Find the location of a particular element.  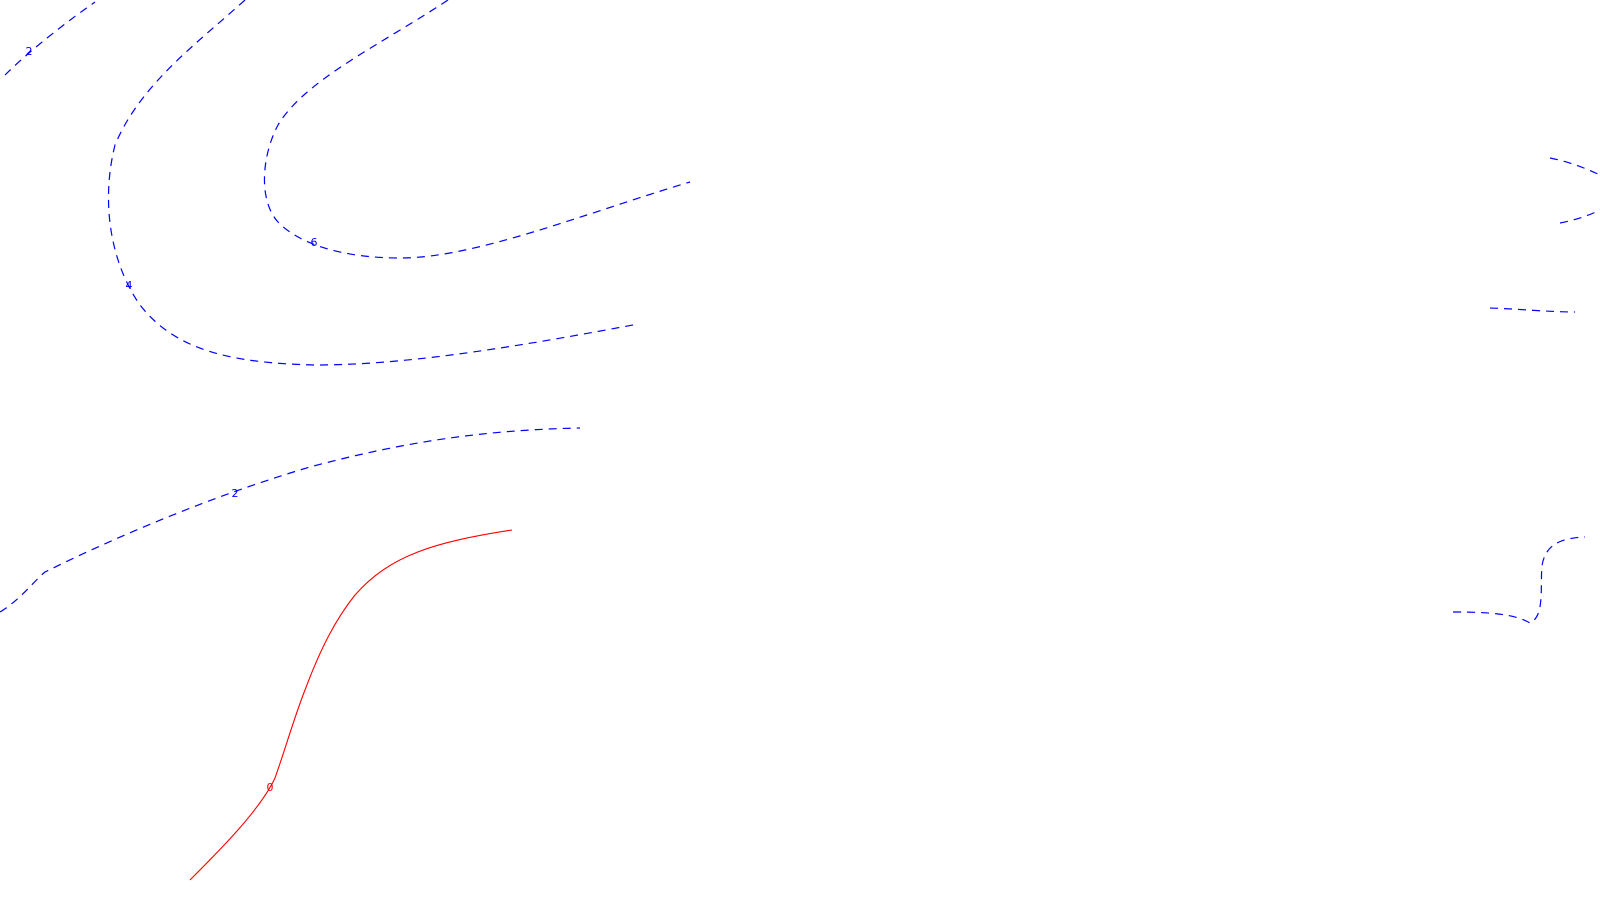

contour-line-right-fragment-middle is located at coordinates (1532, 310).